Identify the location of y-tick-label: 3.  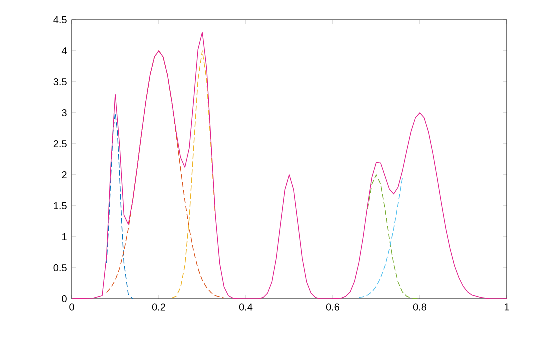
(64, 113).